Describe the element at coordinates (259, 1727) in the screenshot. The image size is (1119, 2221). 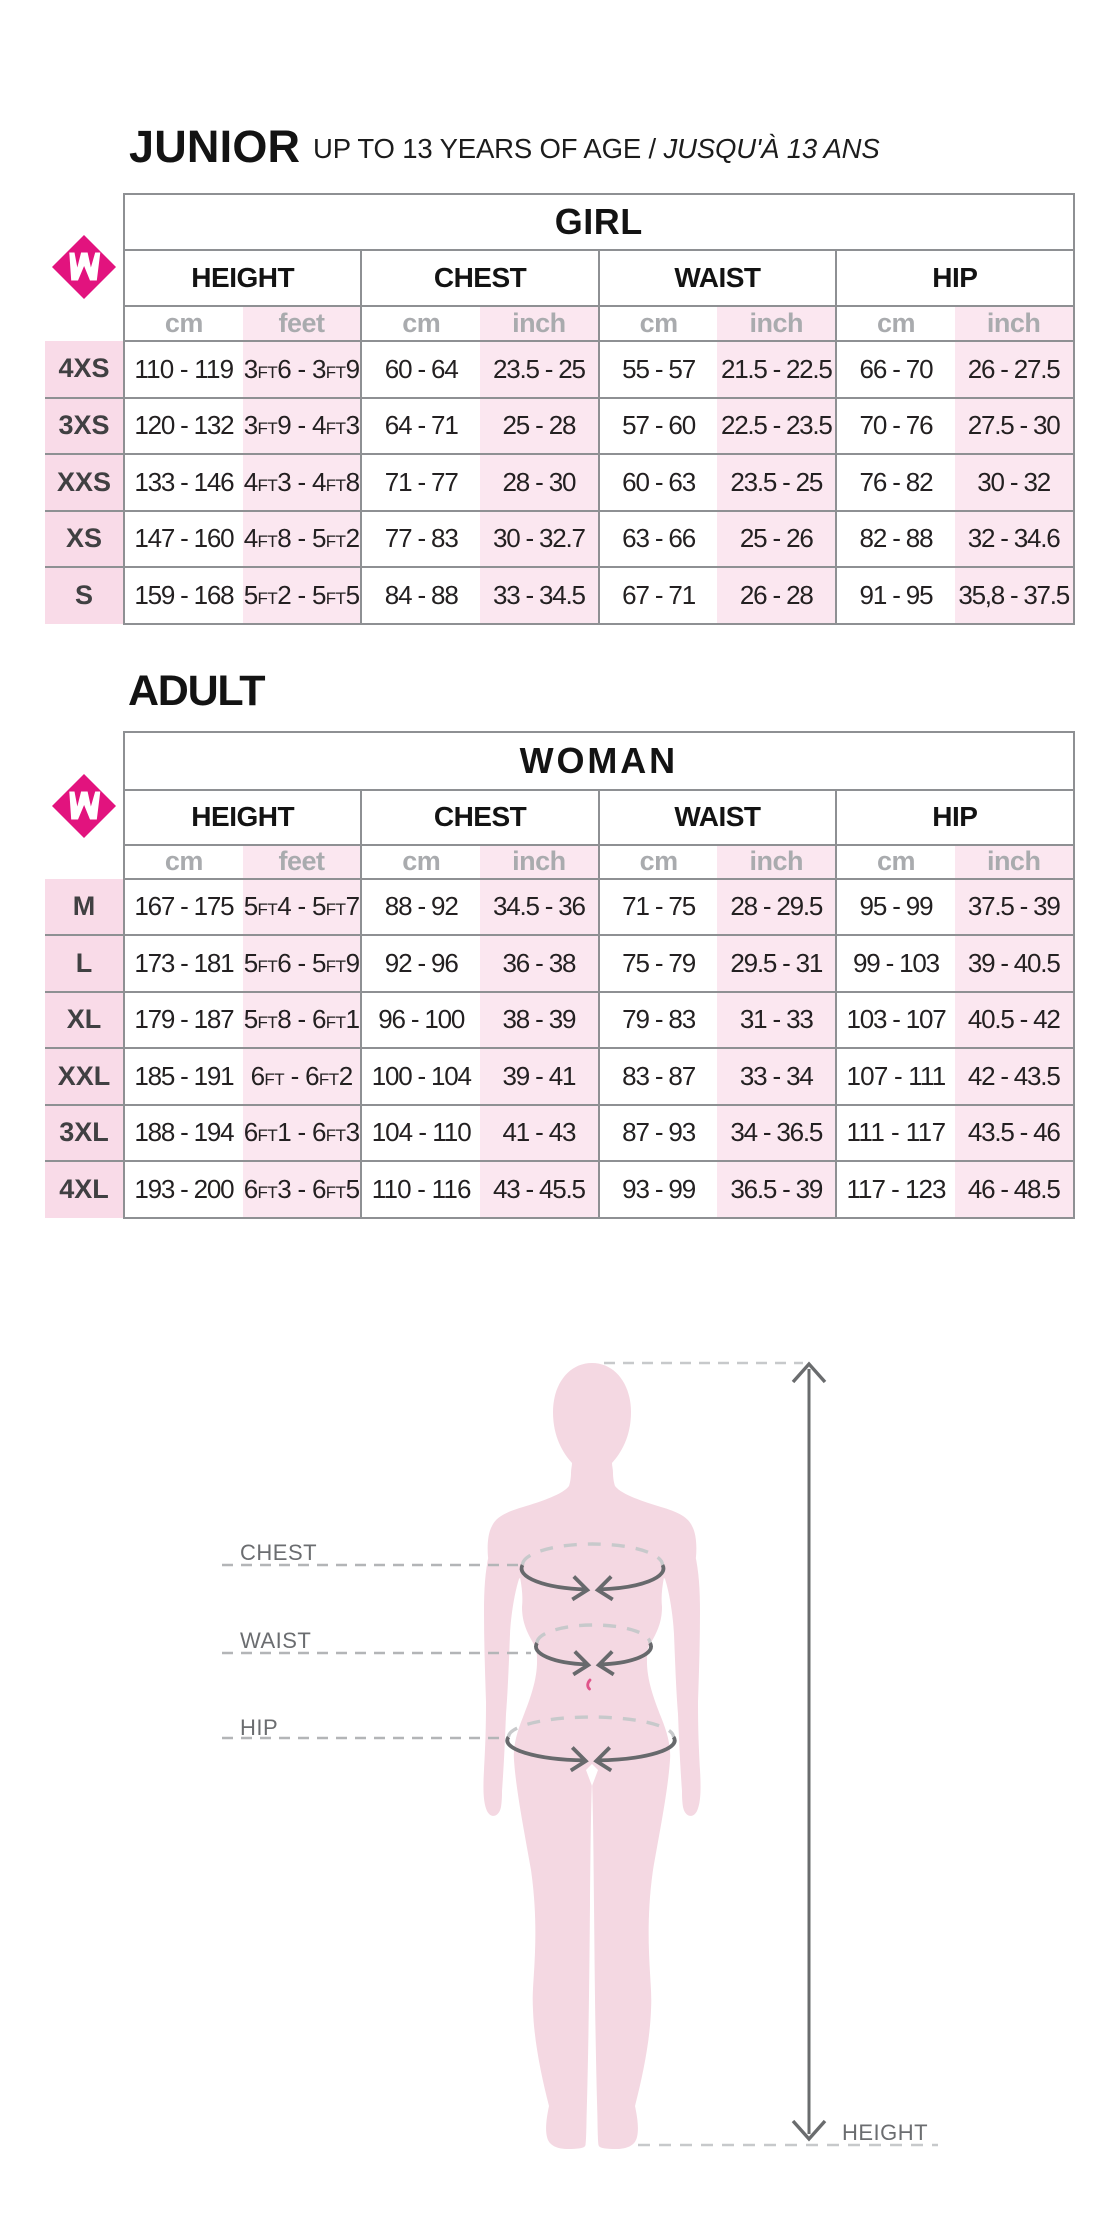
I see `svg-text: HIP` at that location.